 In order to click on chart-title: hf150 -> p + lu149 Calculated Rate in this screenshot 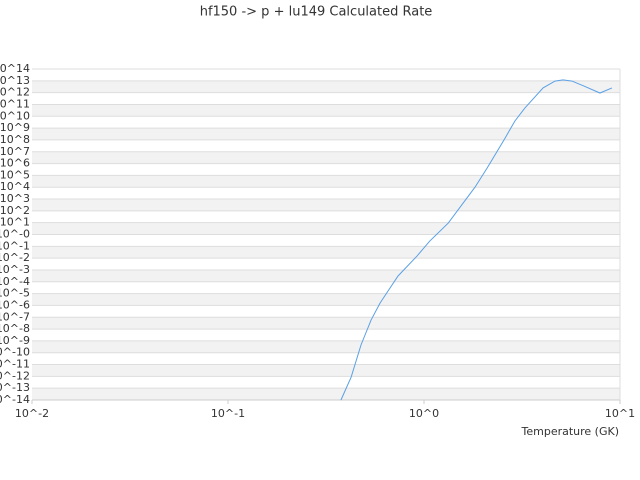, I will do `click(316, 12)`.